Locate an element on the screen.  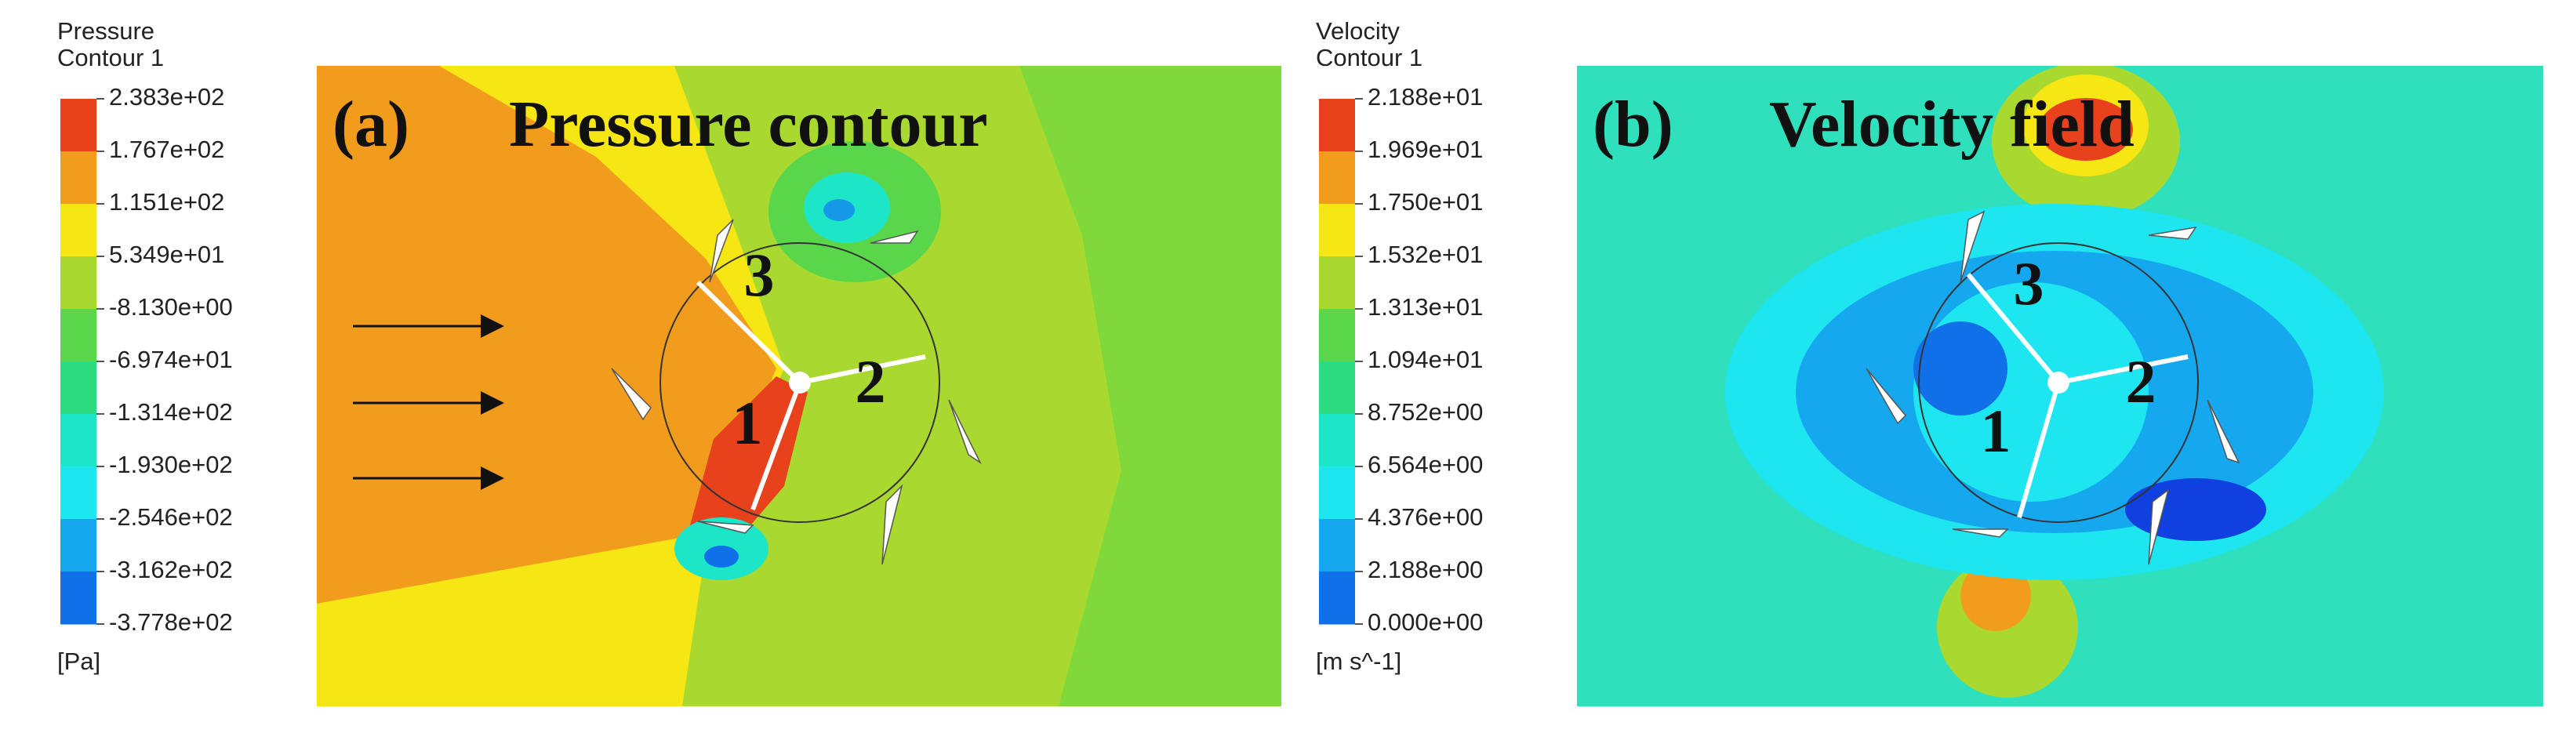
panel-label: (a) is located at coordinates (370, 125).